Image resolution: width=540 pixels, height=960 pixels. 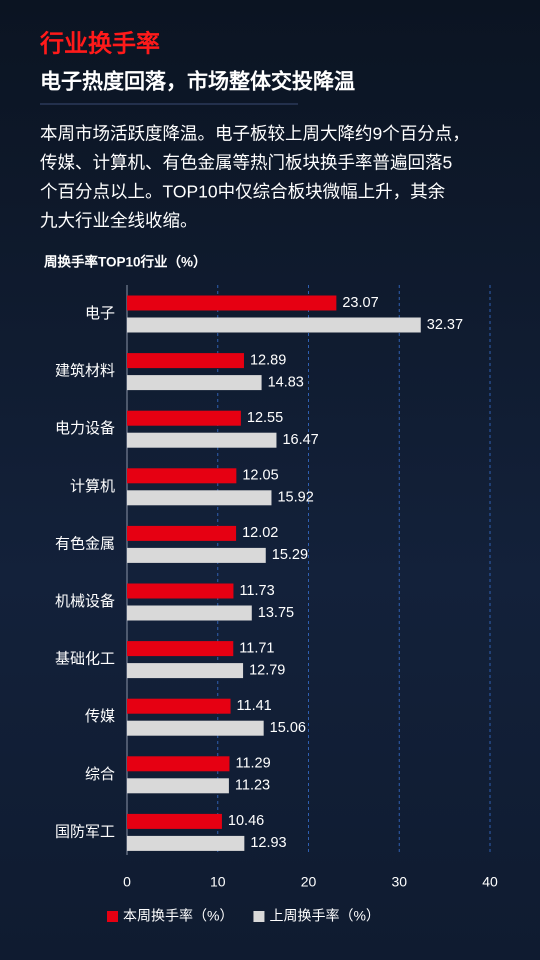 What do you see at coordinates (254, 706) in the screenshot?
I see `value-label: 11.41` at bounding box center [254, 706].